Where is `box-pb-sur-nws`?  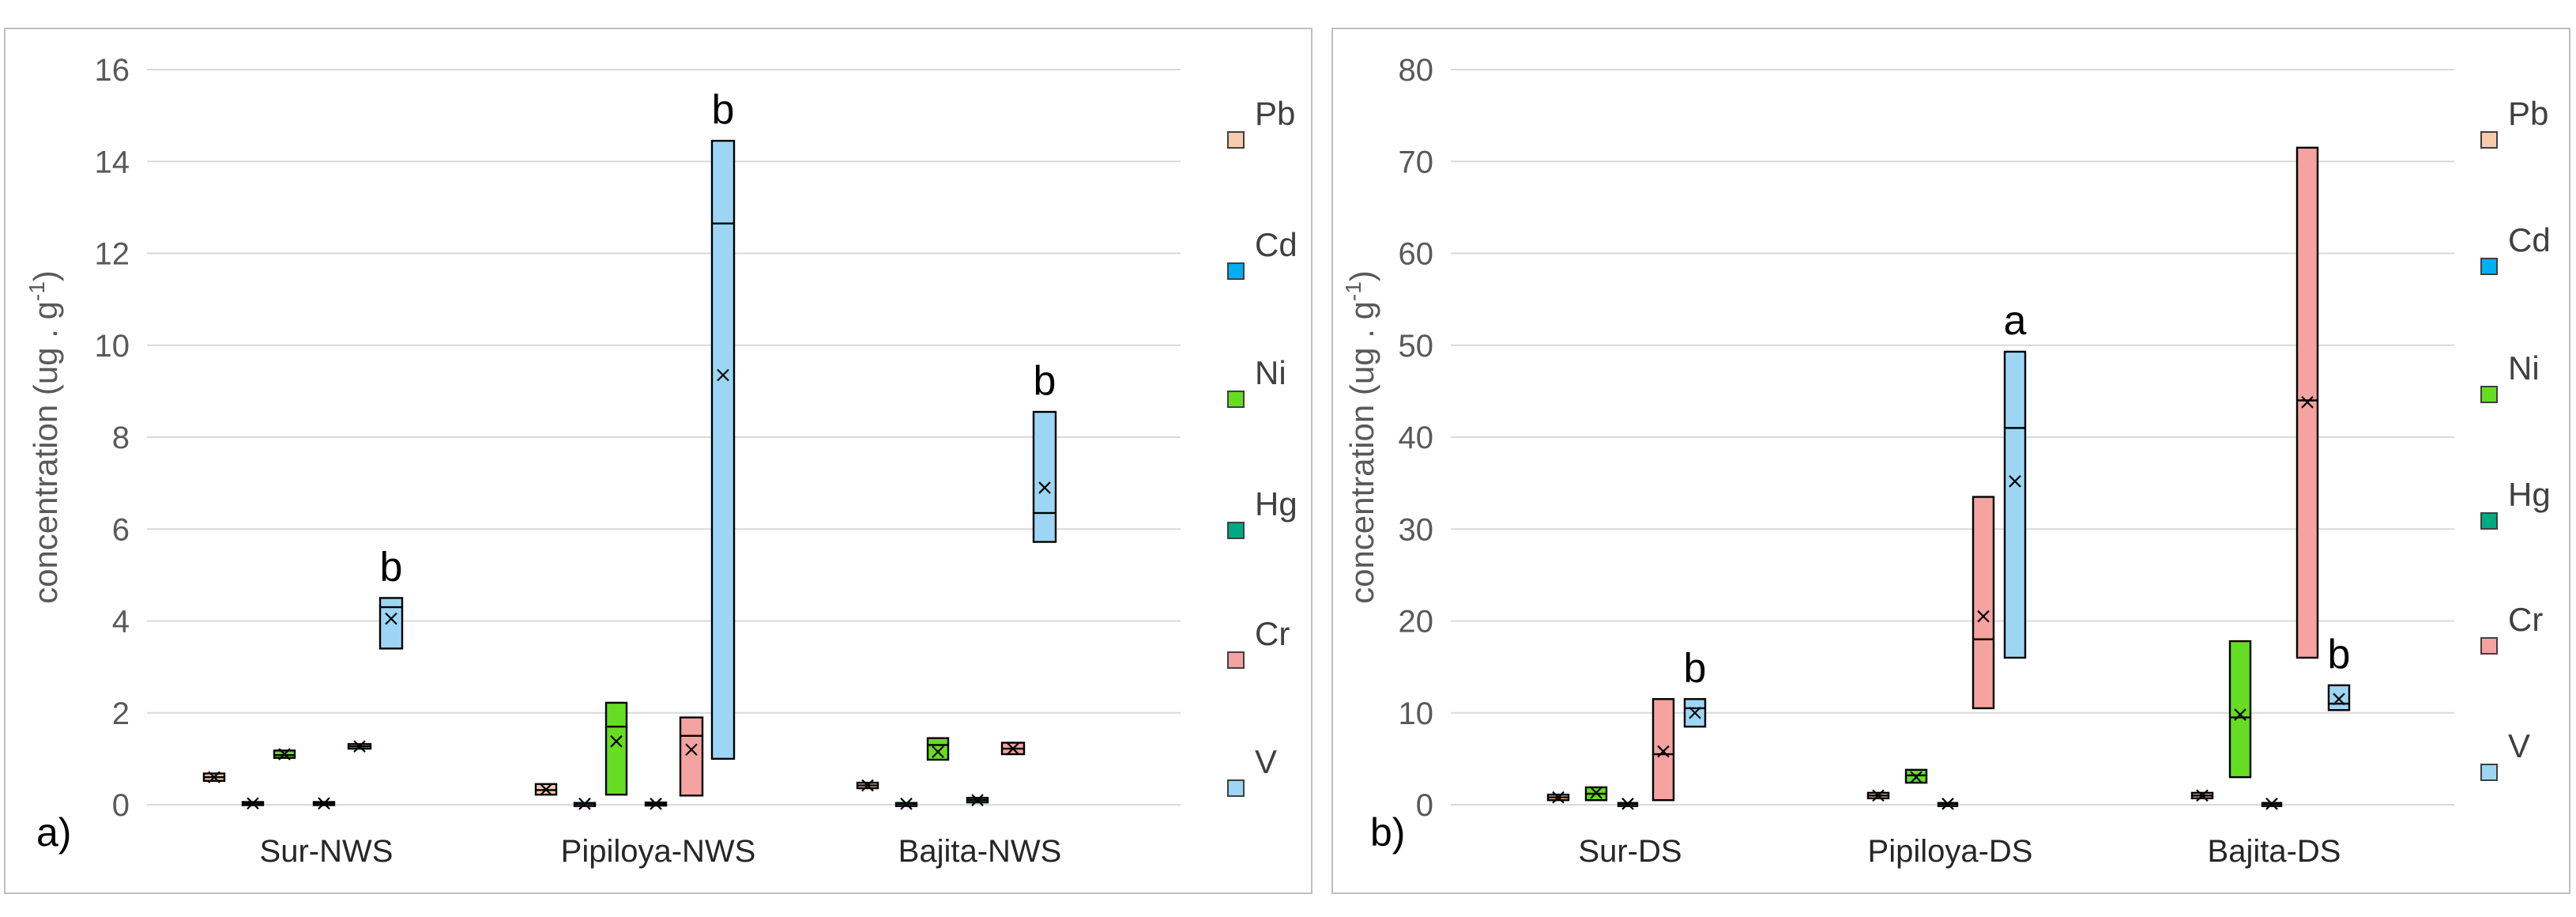 box-pb-sur-nws is located at coordinates (214, 777).